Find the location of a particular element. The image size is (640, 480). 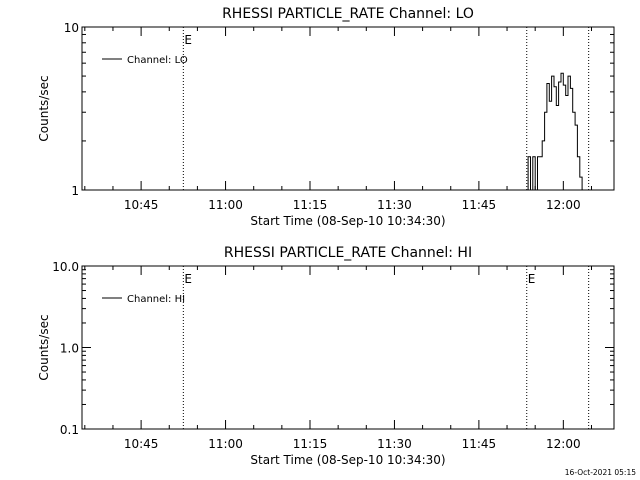

y-tick-label: 0.1 is located at coordinates (69, 430).